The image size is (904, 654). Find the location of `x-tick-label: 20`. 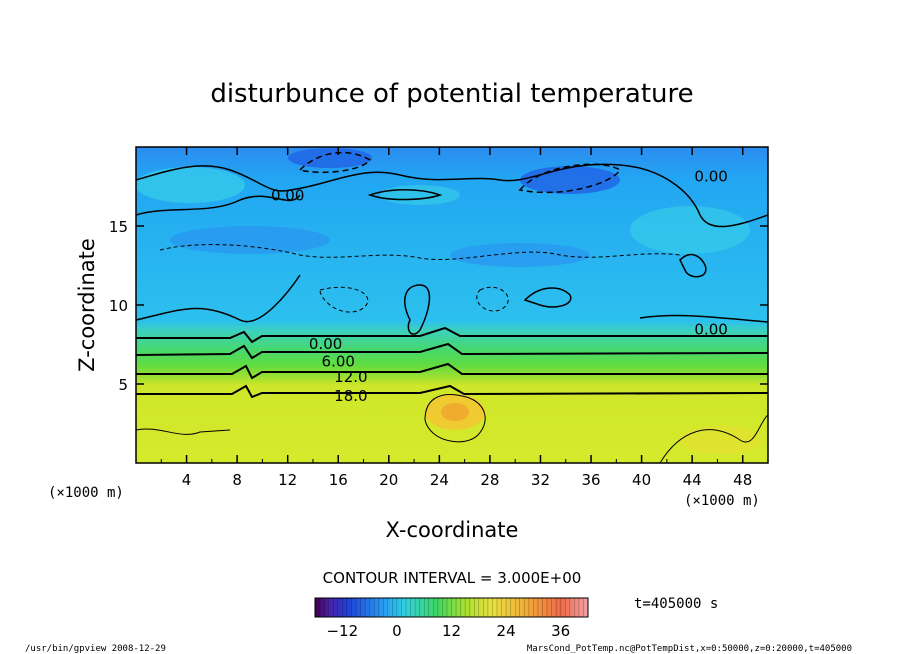

x-tick-label: 20 is located at coordinates (388, 480).